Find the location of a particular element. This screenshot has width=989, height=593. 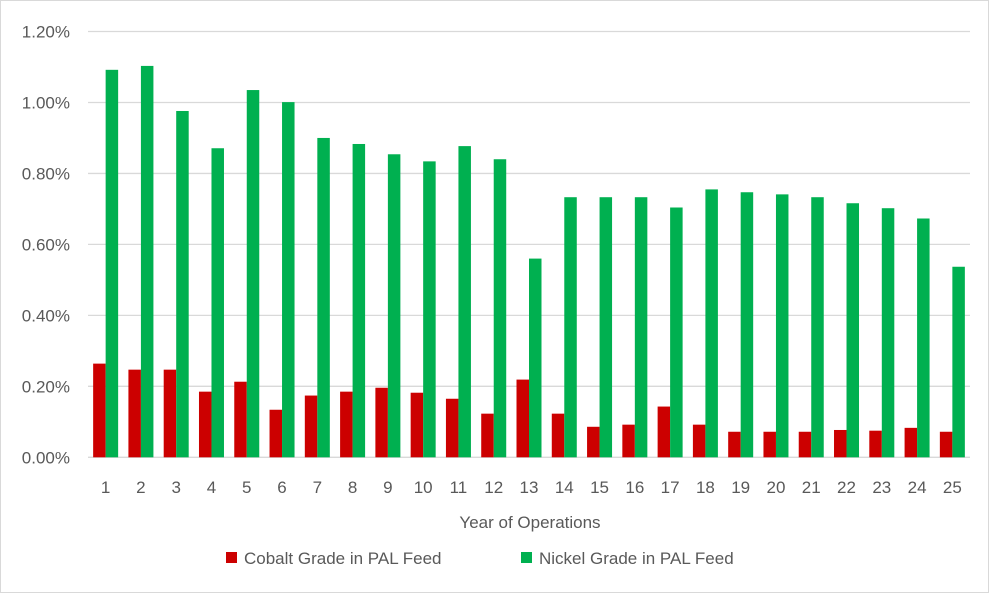

x-tick-label: 22 is located at coordinates (846, 487).